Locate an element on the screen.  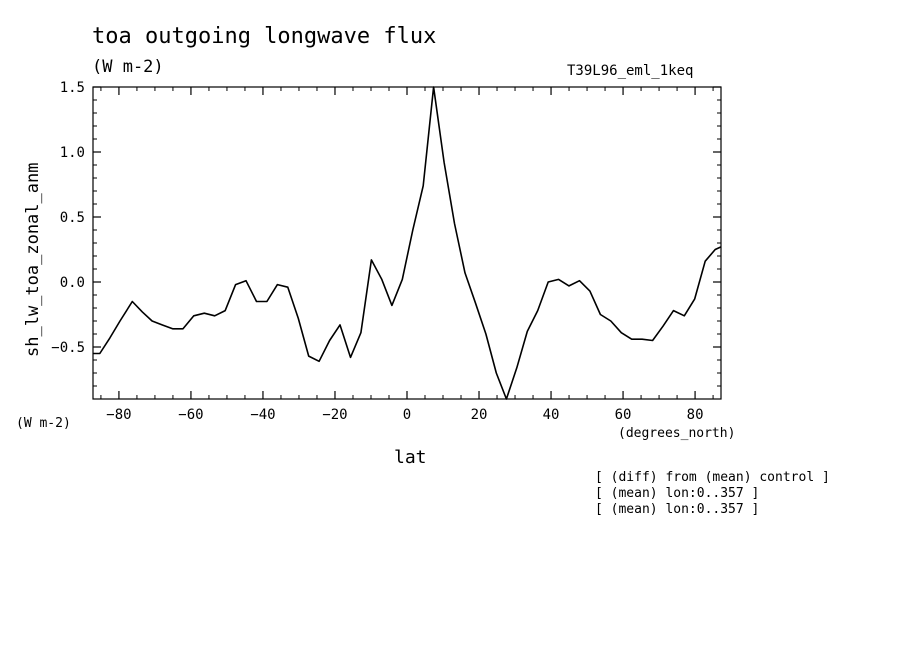
y-axis-units: (W m-2) is located at coordinates (43, 423).